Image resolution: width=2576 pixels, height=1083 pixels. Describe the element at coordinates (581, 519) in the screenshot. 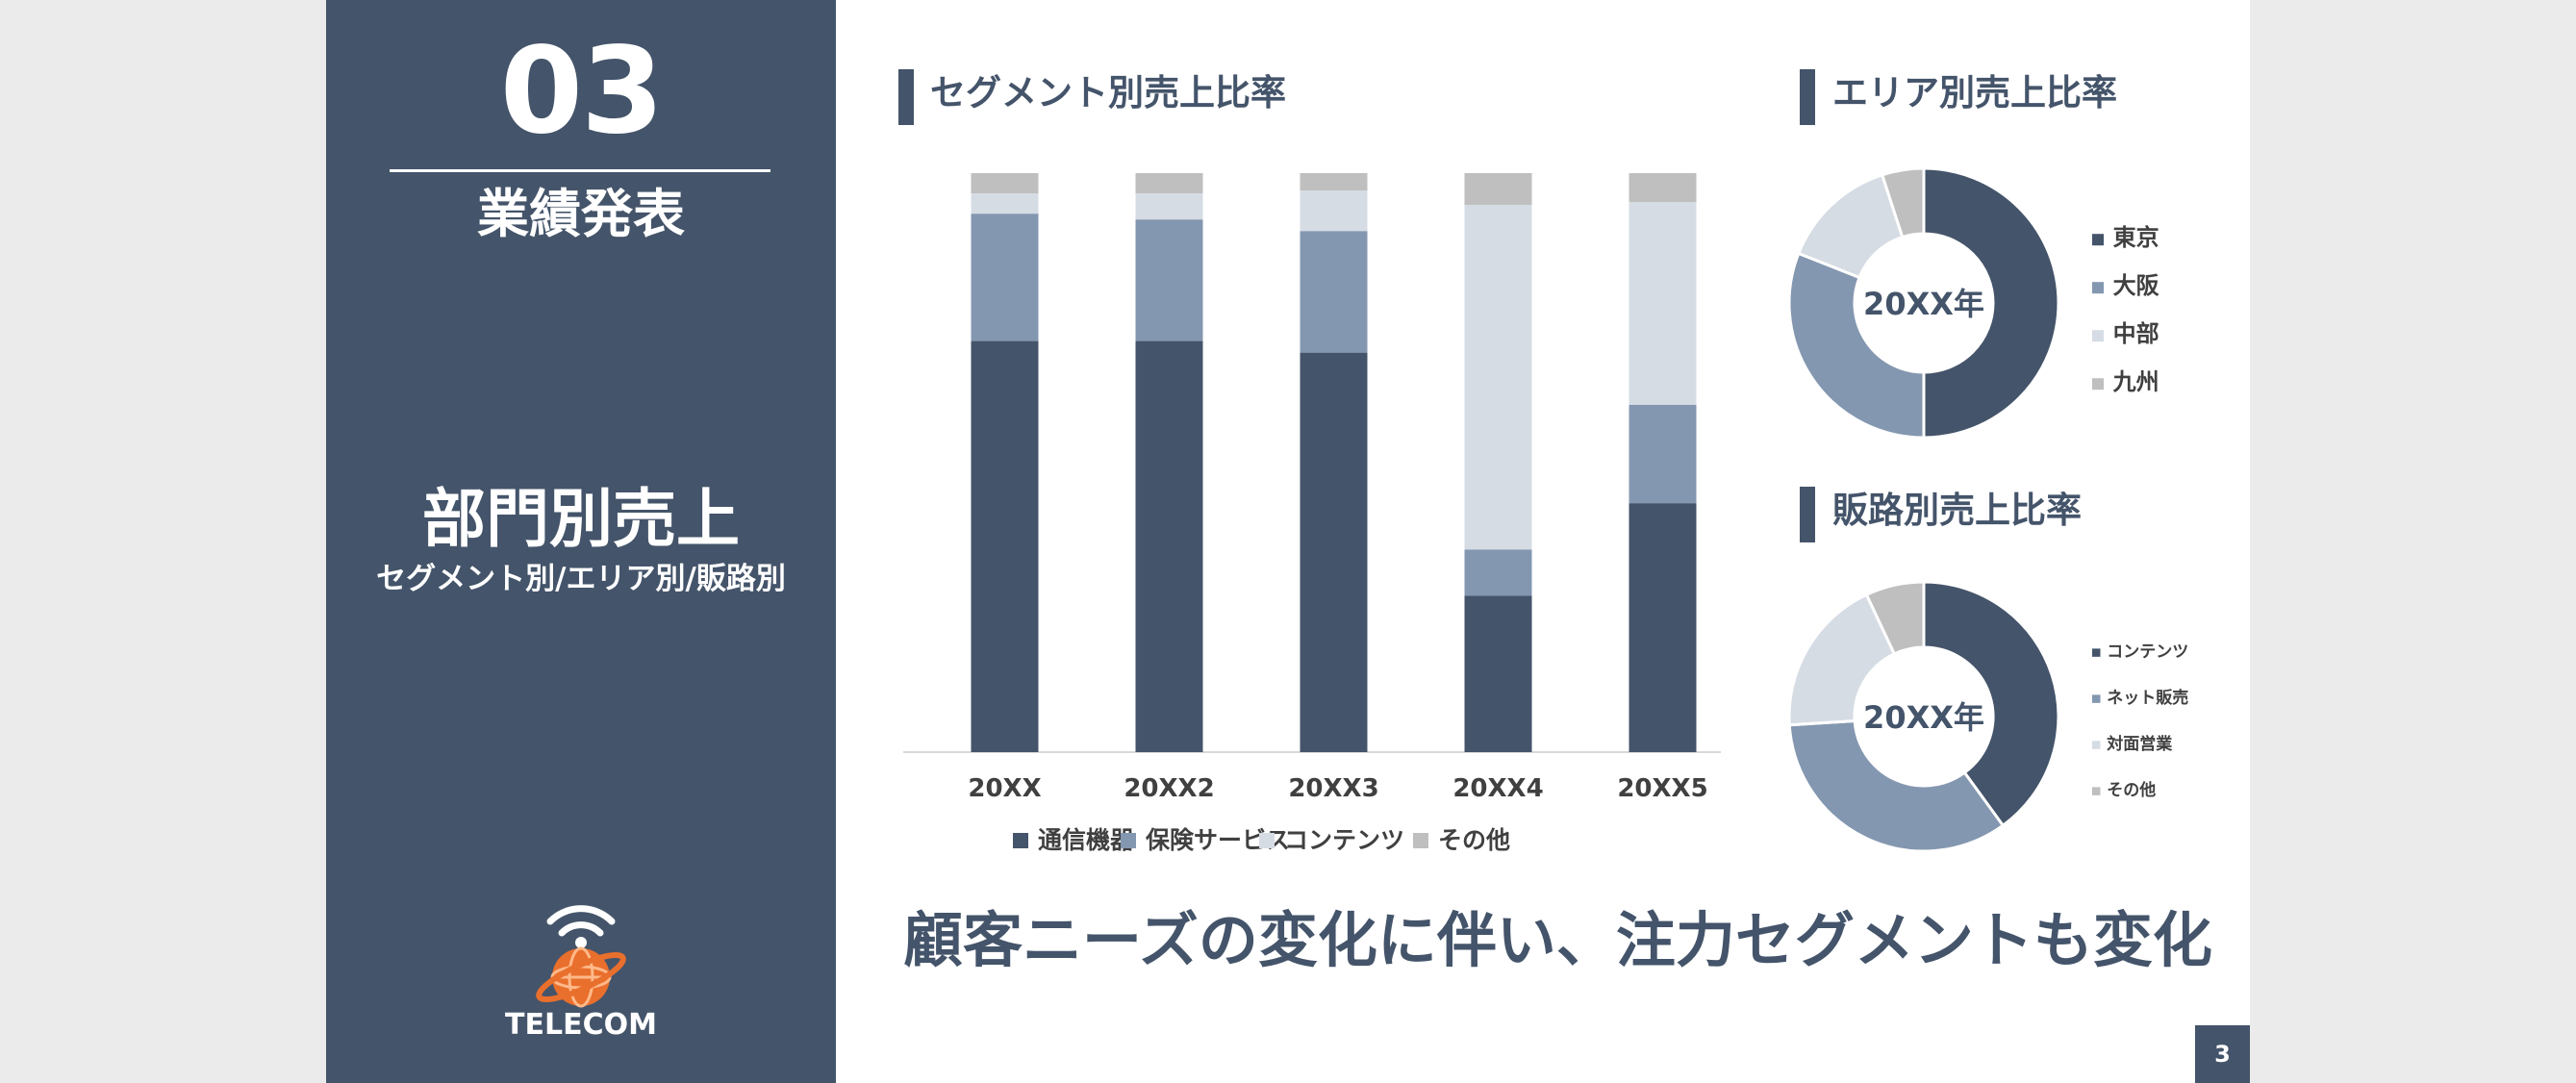

I see `department-title: 部門別売上` at that location.